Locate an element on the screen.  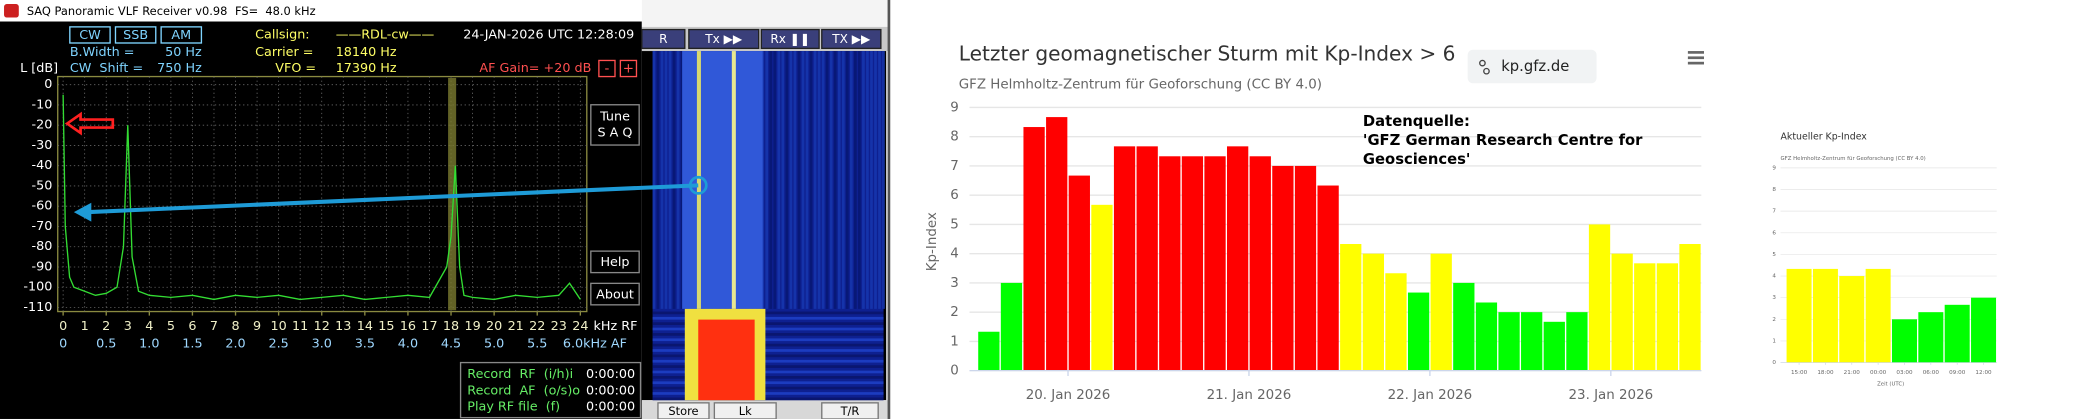
help-button-label: Help is located at coordinates (614, 262).